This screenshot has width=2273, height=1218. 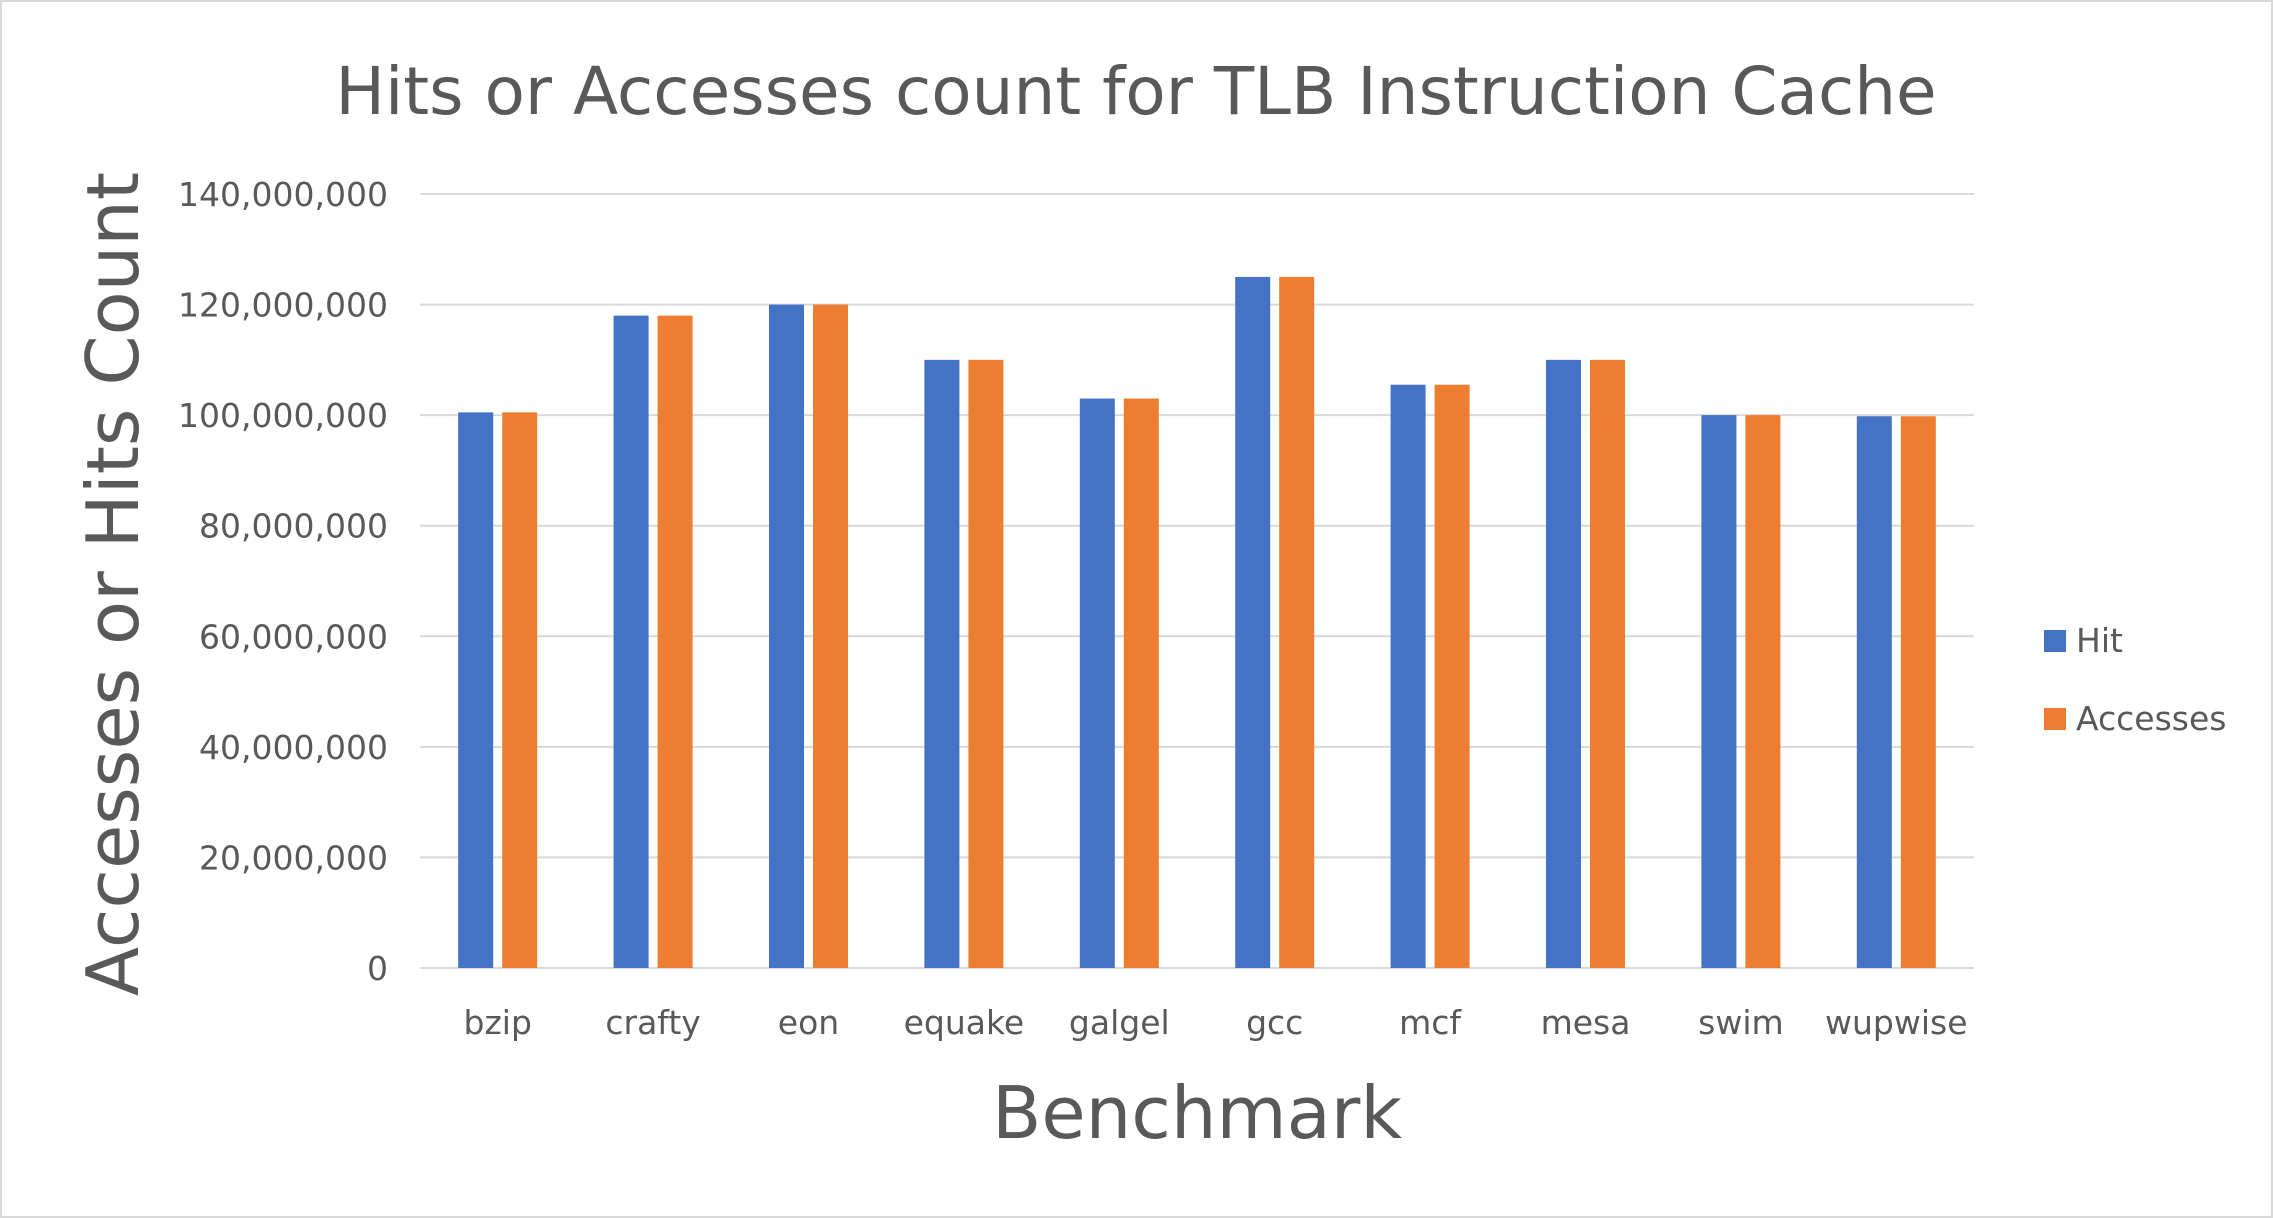 I want to click on bar-hit-mesa, so click(x=1563, y=663).